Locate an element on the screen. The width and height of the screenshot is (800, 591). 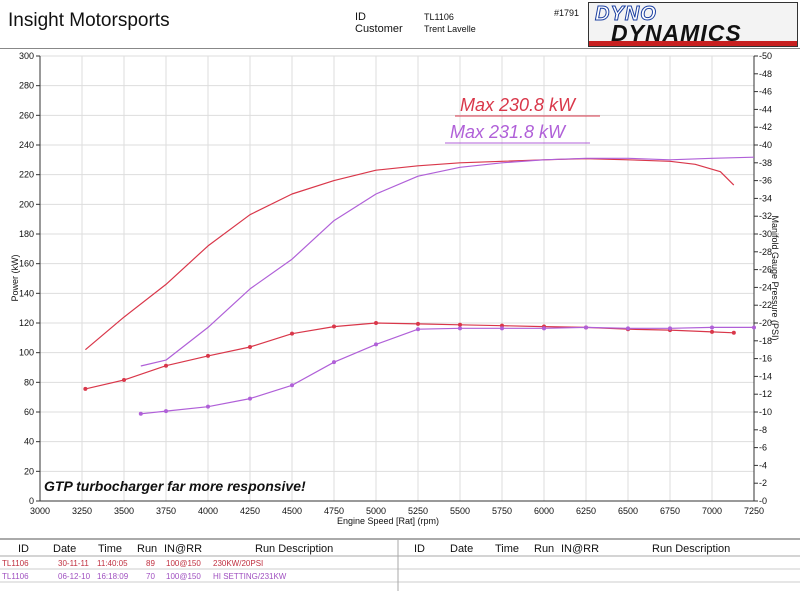
col-header: Run Description is located at coordinates (294, 549).